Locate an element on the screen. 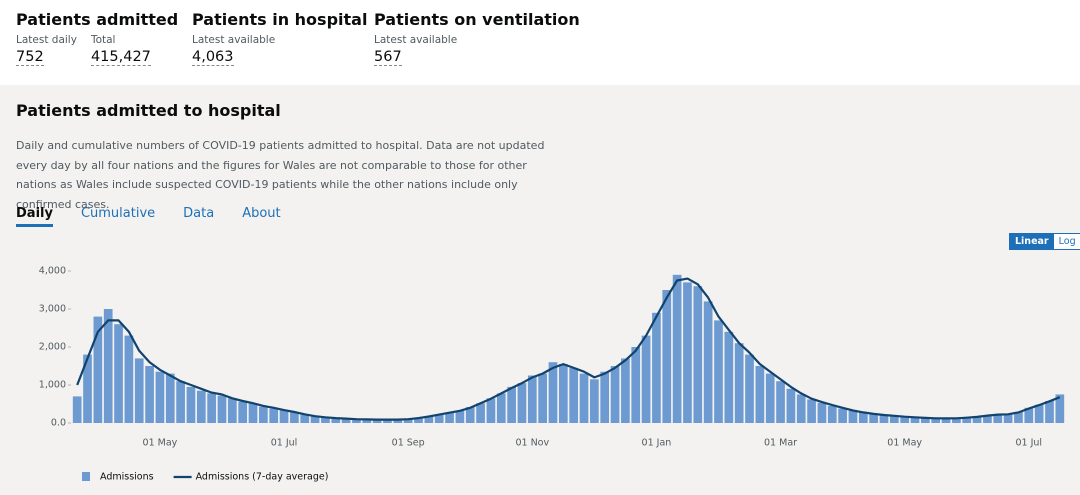 The height and width of the screenshot is (495, 1080). metric-title: Patients on ventilation is located at coordinates (477, 19).